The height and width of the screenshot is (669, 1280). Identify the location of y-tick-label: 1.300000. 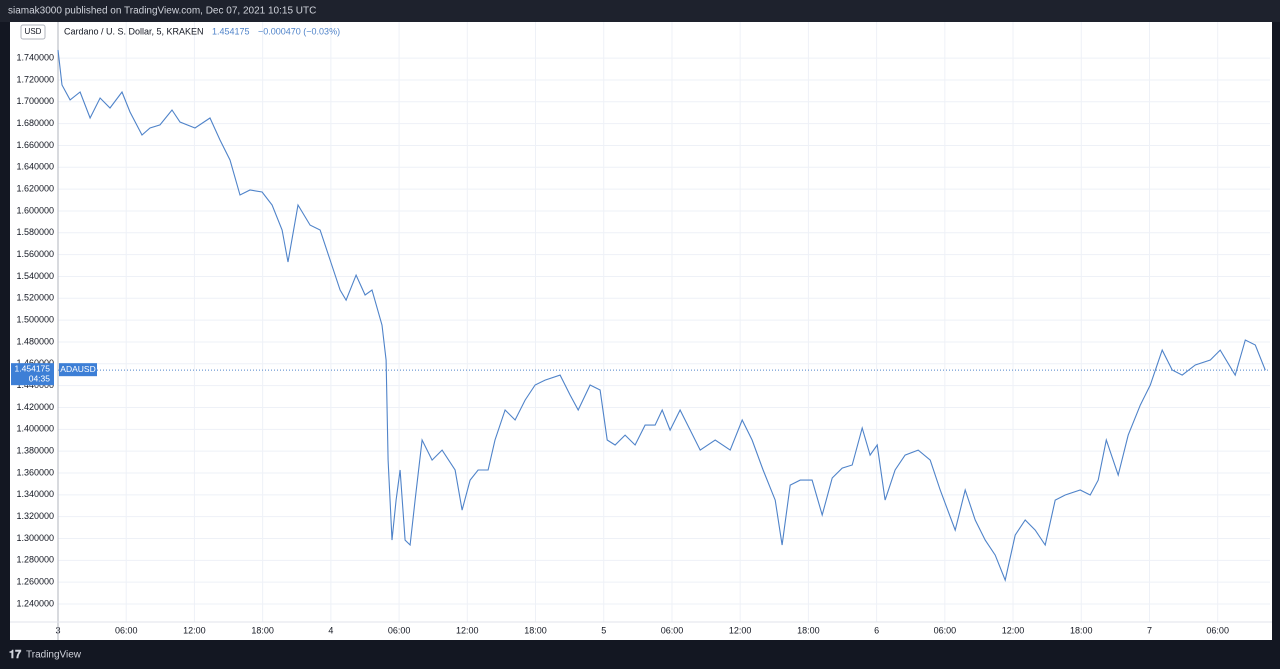
(35, 538).